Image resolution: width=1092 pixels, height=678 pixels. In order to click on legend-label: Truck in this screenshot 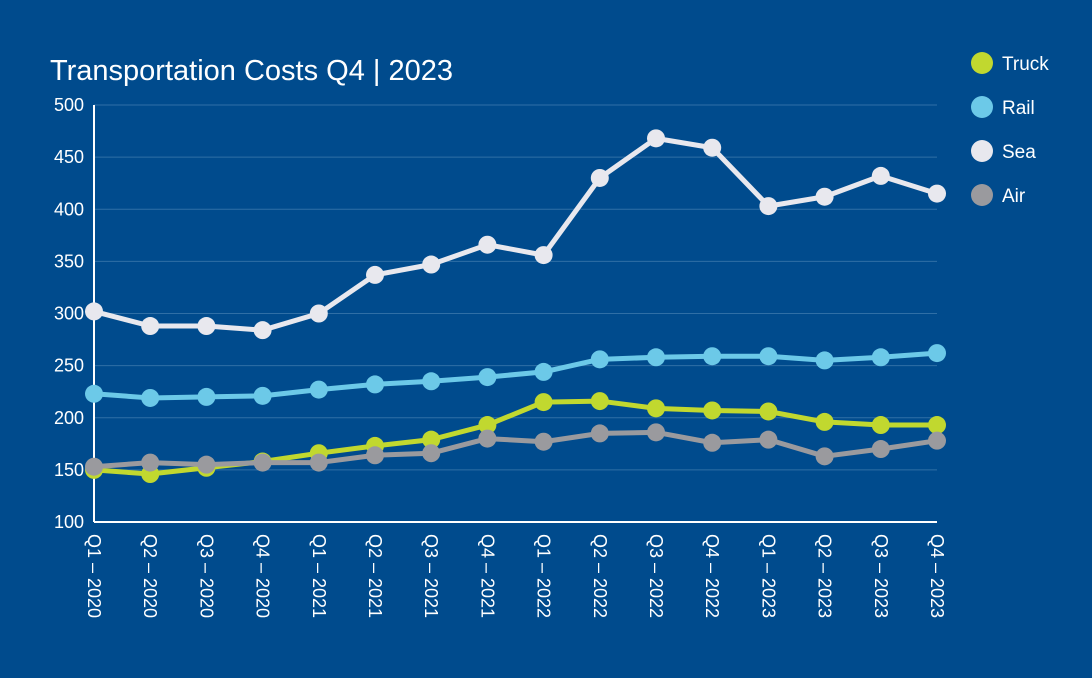, I will do `click(1025, 64)`.